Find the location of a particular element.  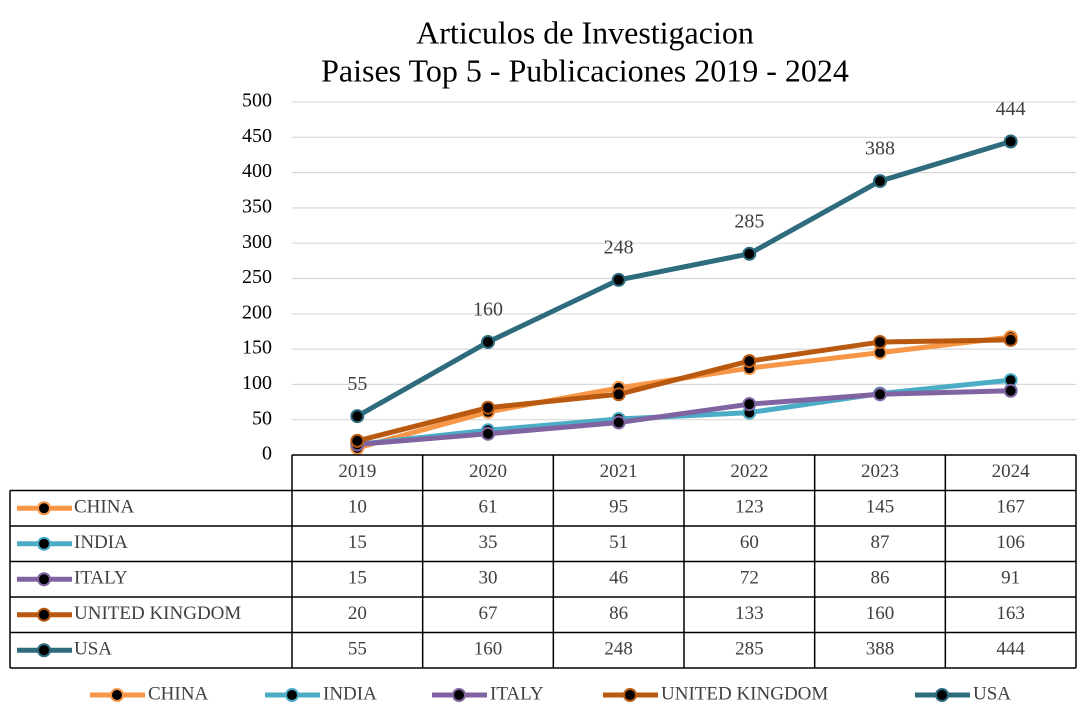

legend-label: CHINA is located at coordinates (178, 693).